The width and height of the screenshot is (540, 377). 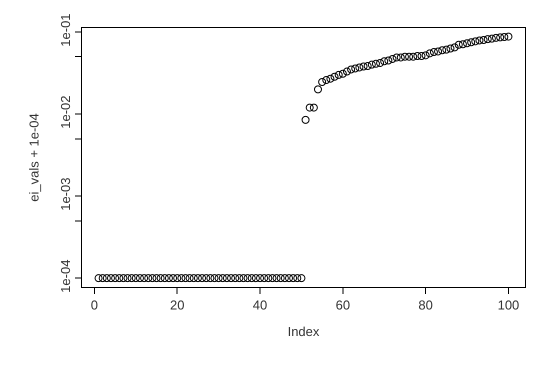 What do you see at coordinates (65, 30) in the screenshot?
I see `y-tick-label: 1e-01` at bounding box center [65, 30].